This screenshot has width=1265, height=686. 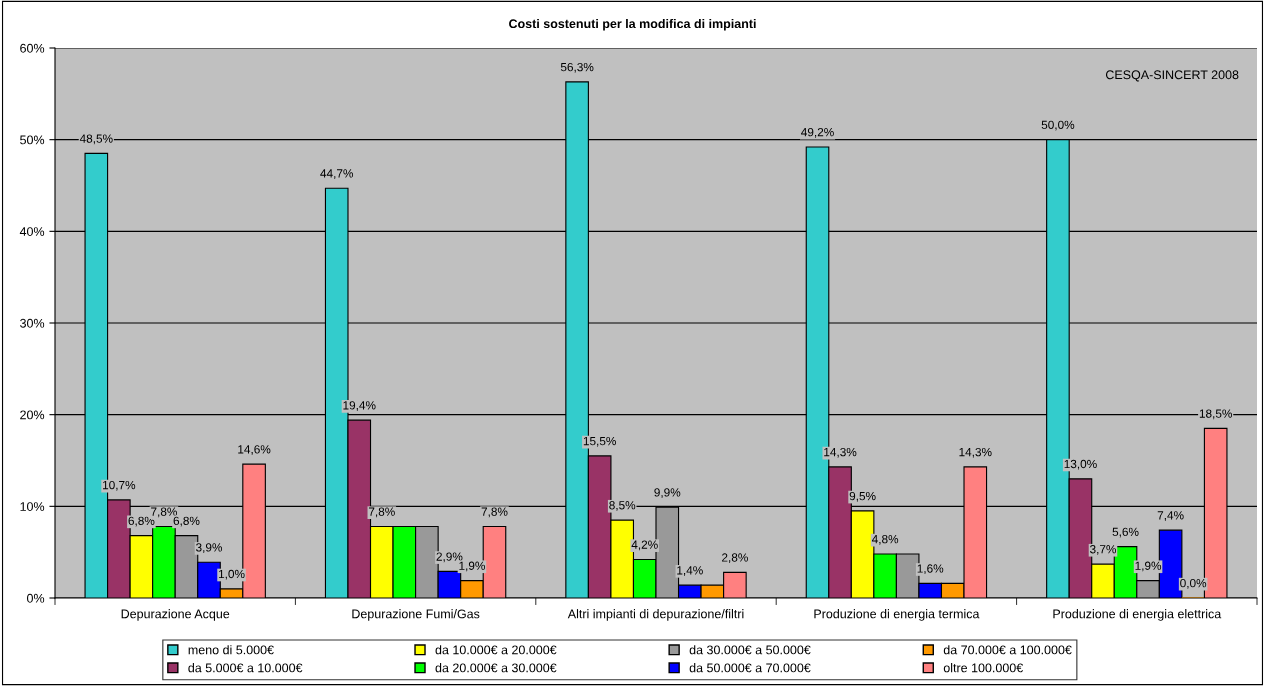 What do you see at coordinates (32, 415) in the screenshot?
I see `y-tick-label: 20%` at bounding box center [32, 415].